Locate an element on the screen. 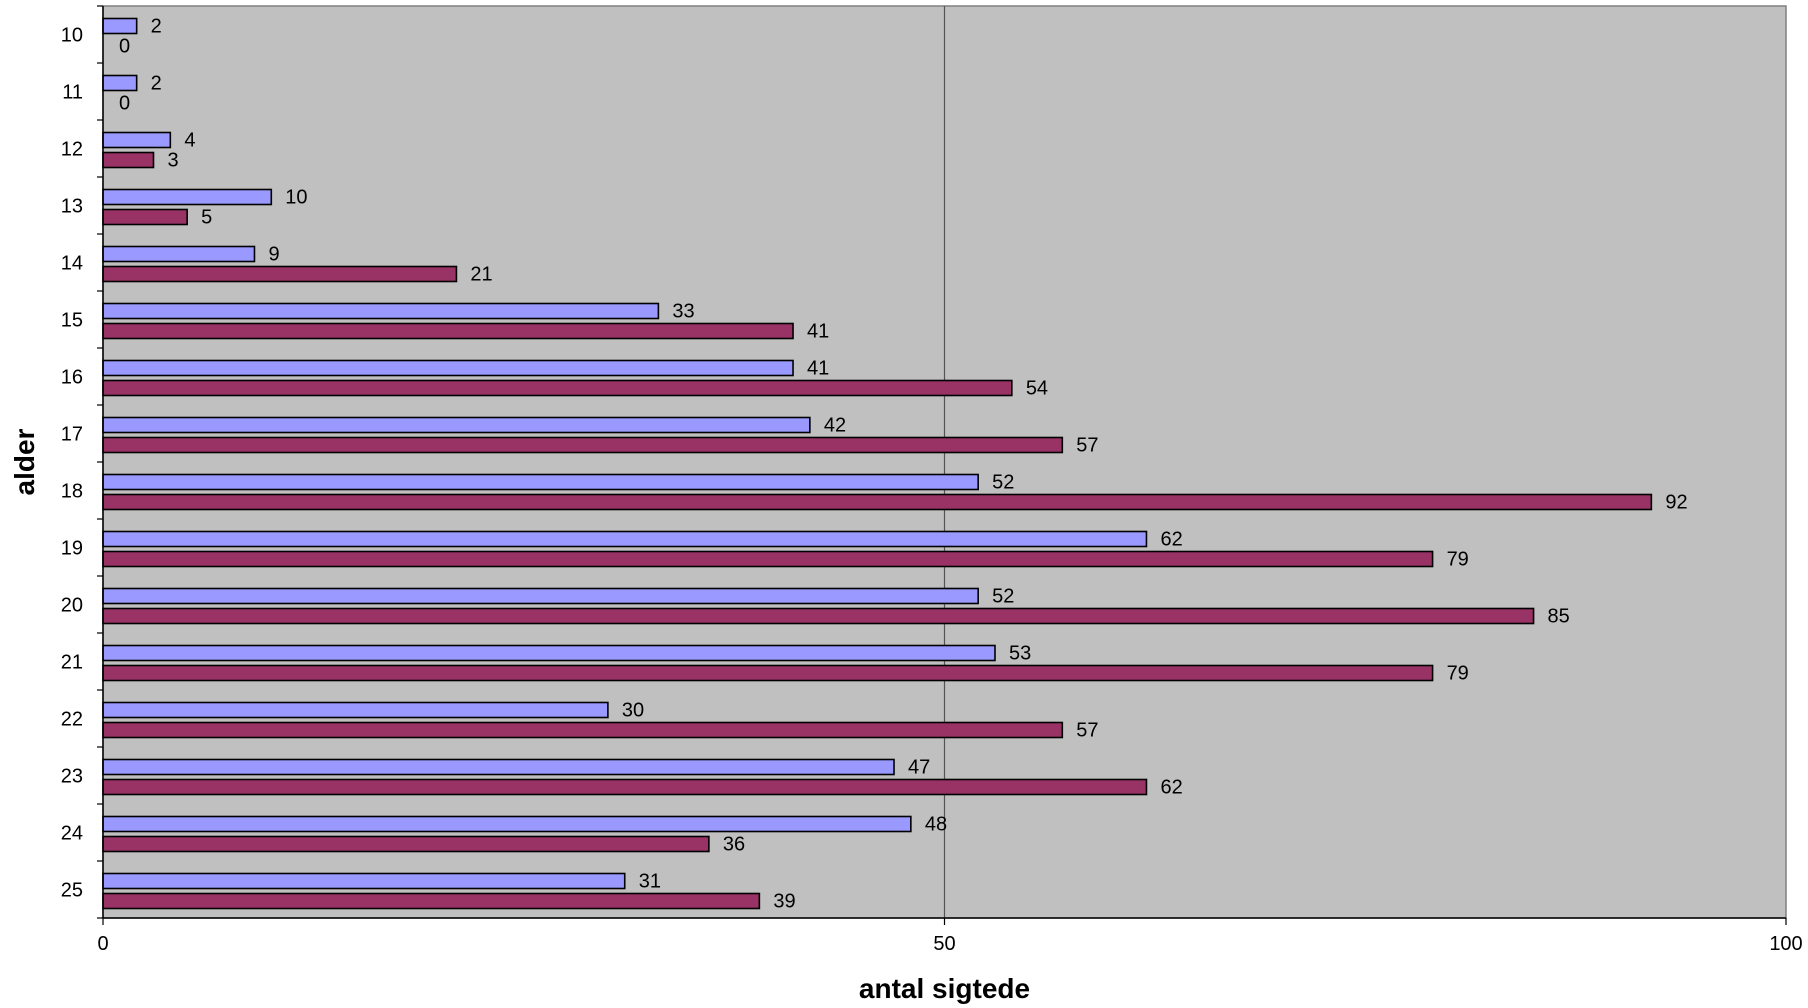 The width and height of the screenshot is (1808, 1008). y-tick-label: 14 is located at coordinates (72, 264).